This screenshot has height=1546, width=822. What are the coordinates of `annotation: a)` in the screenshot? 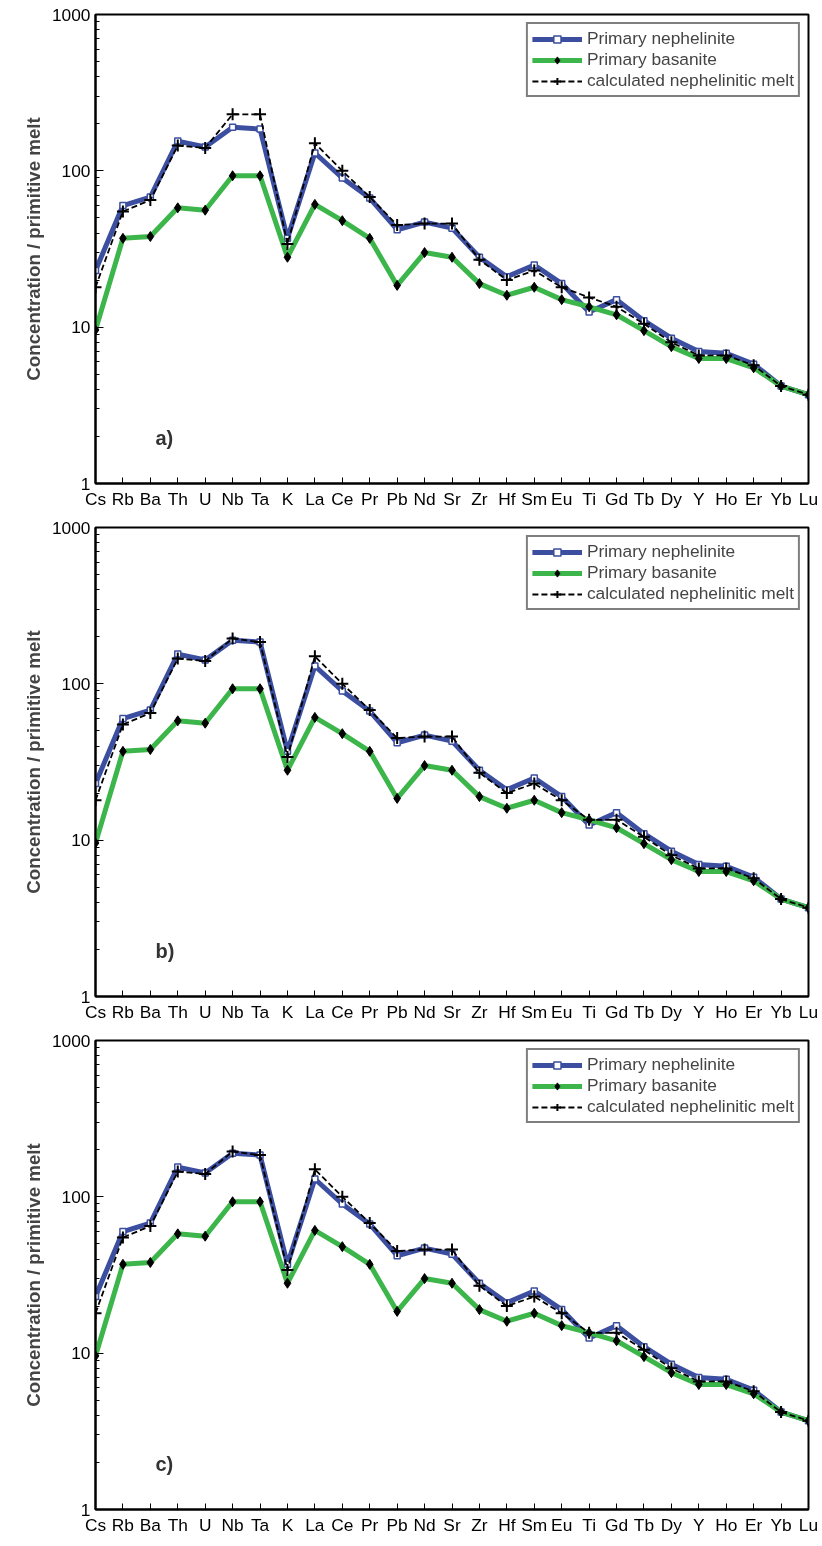 It's located at (164, 437).